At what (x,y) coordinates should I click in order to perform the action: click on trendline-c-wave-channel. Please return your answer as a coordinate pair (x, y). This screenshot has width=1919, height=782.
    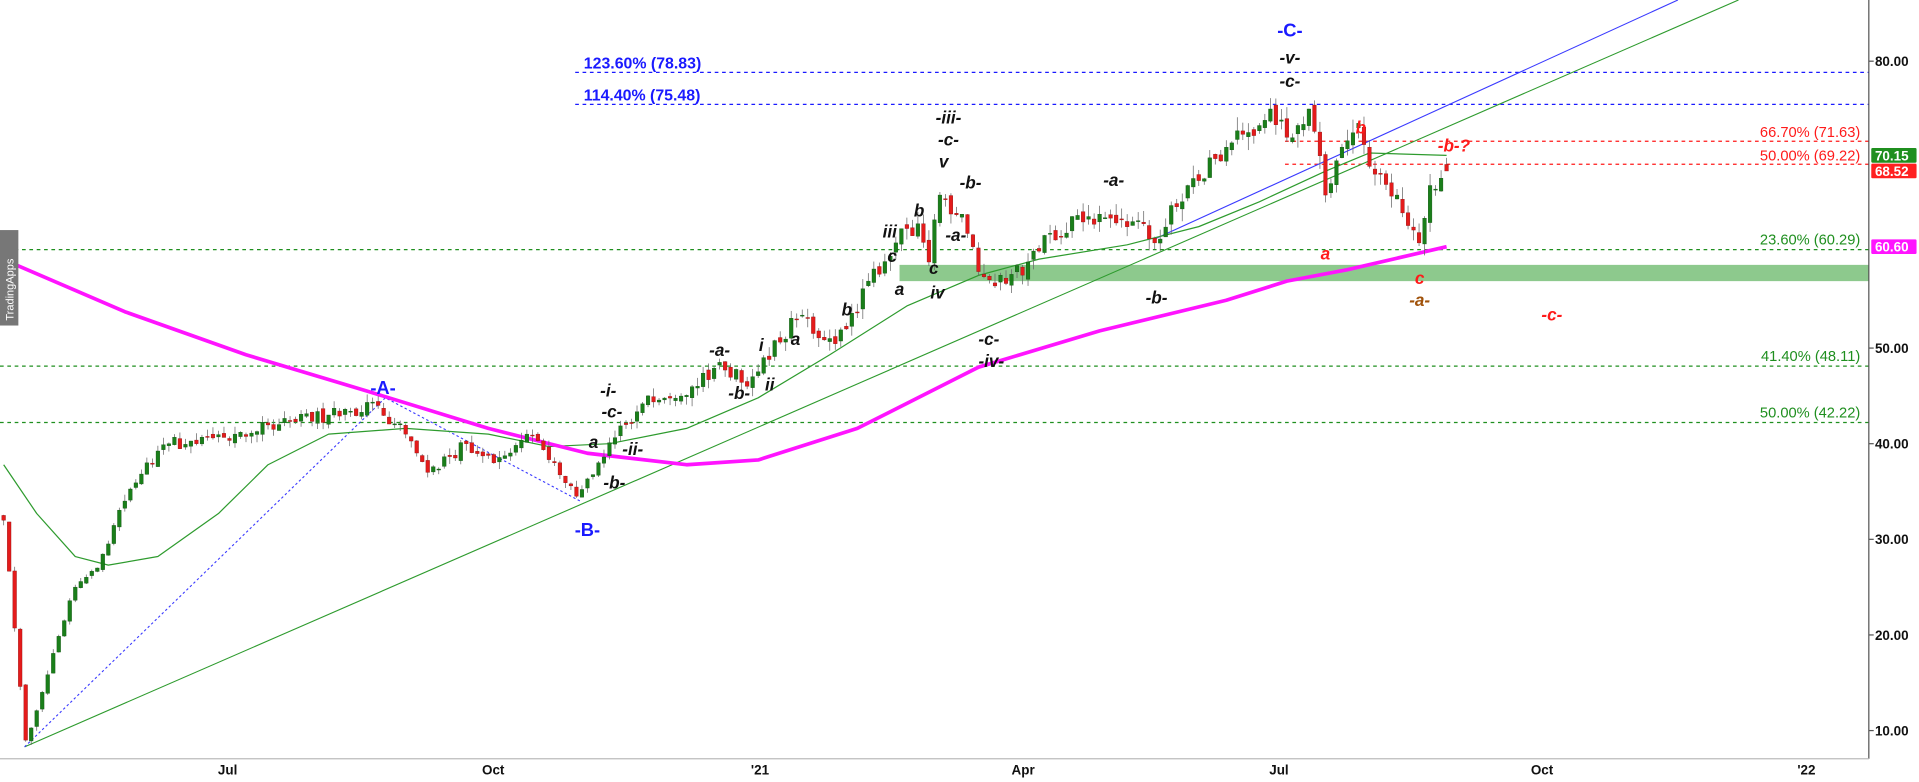
    Looking at the image, I should click on (1416, 120).